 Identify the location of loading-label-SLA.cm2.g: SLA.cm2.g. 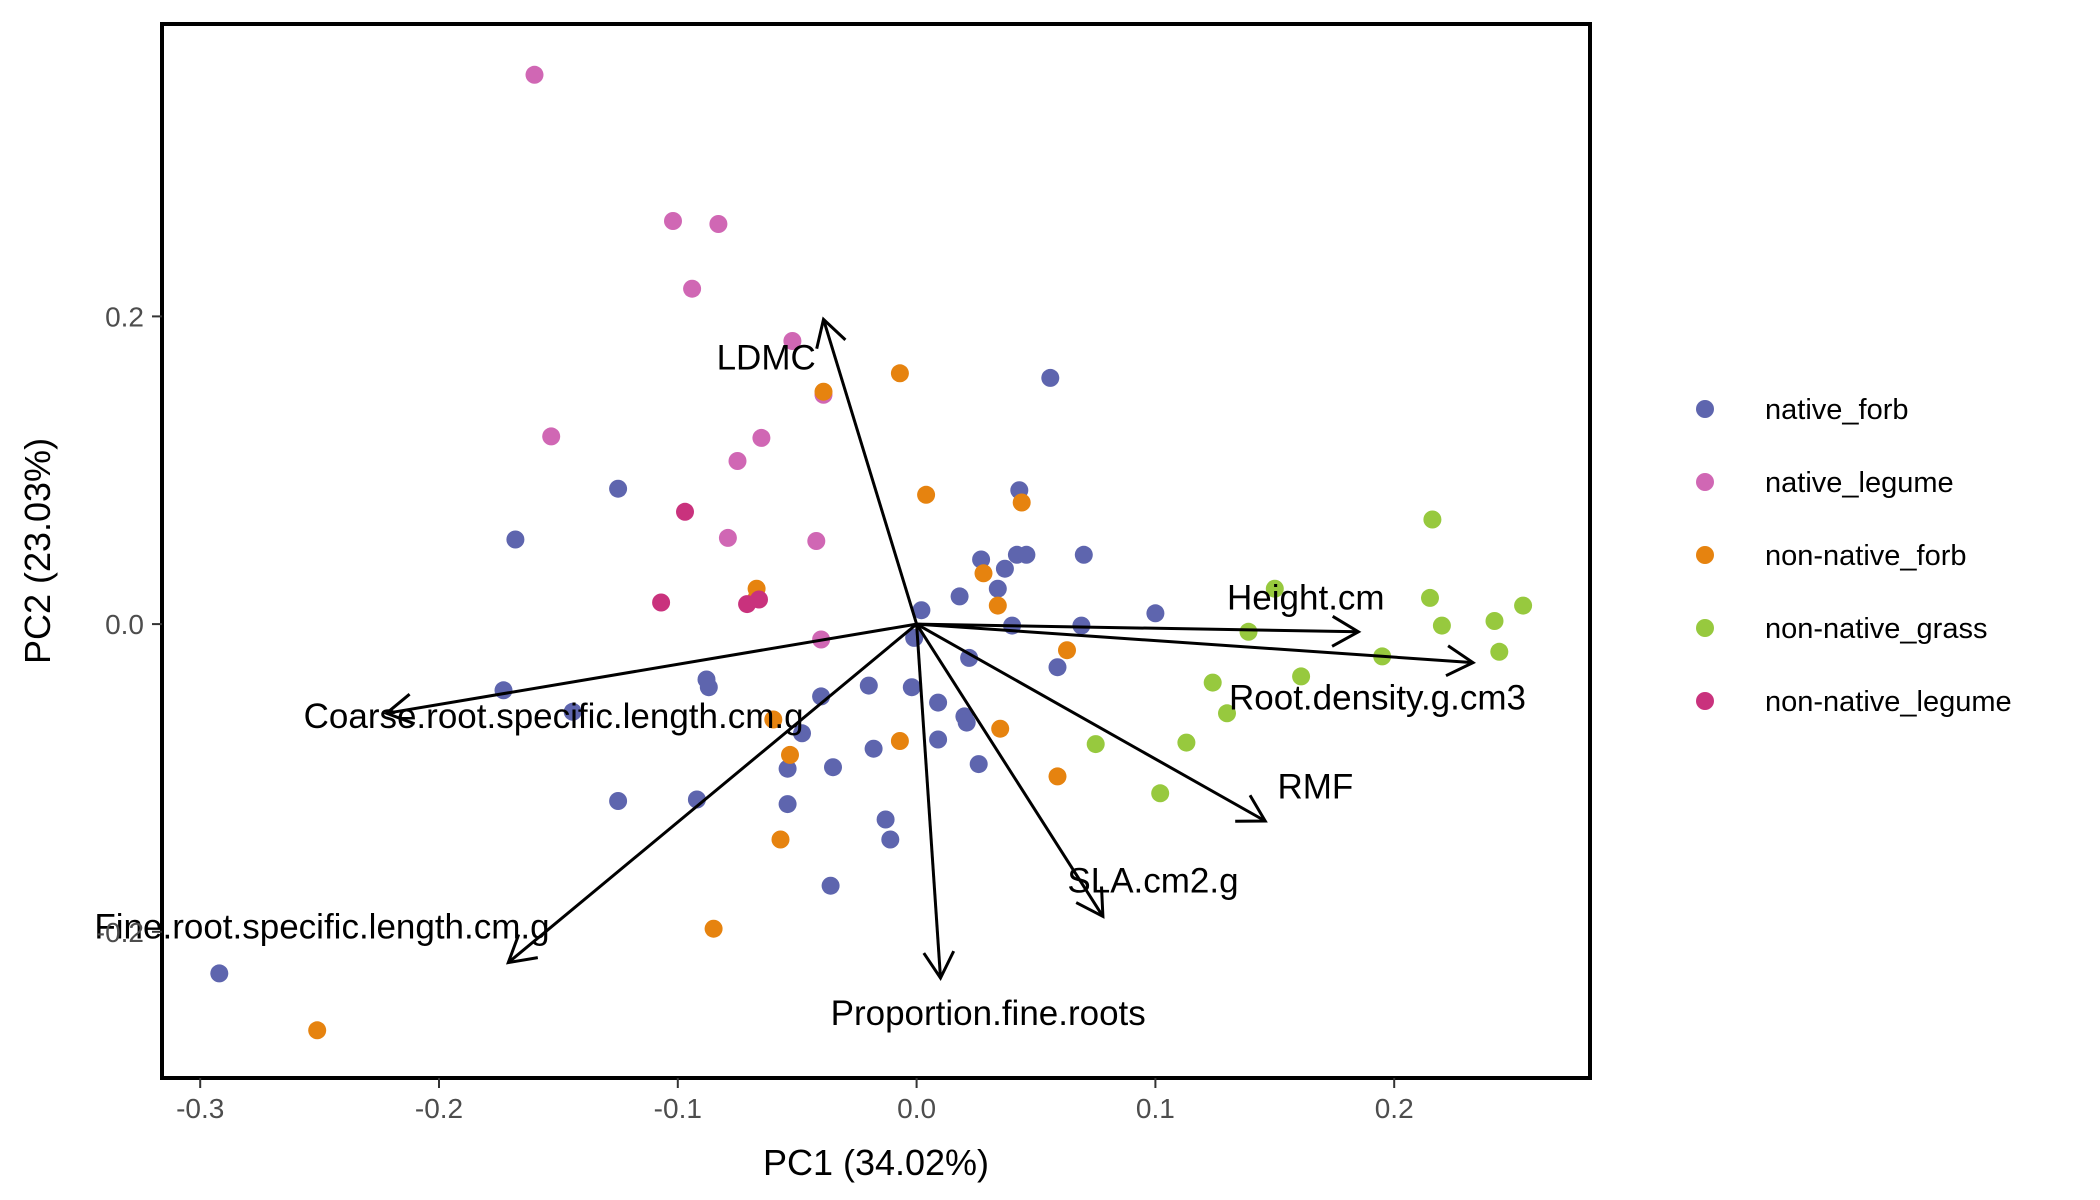
(1152, 881).